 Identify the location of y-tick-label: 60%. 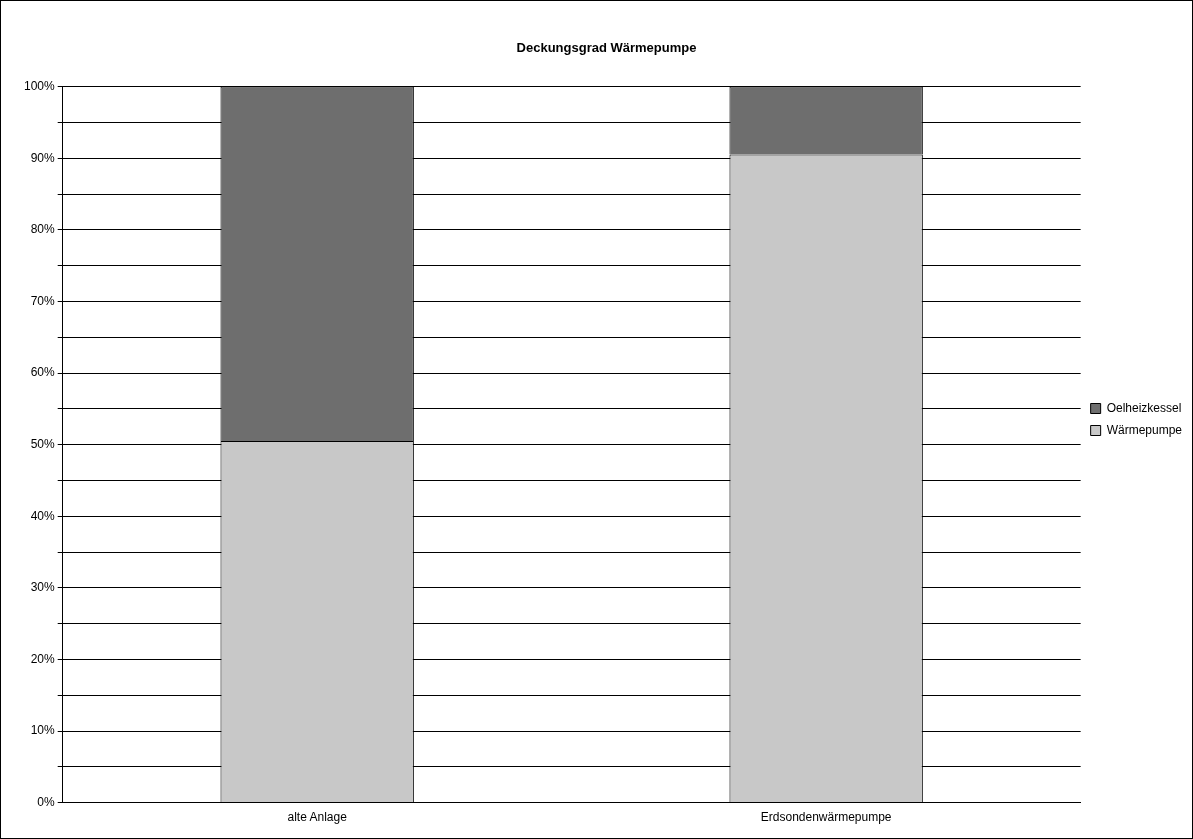
(43, 372).